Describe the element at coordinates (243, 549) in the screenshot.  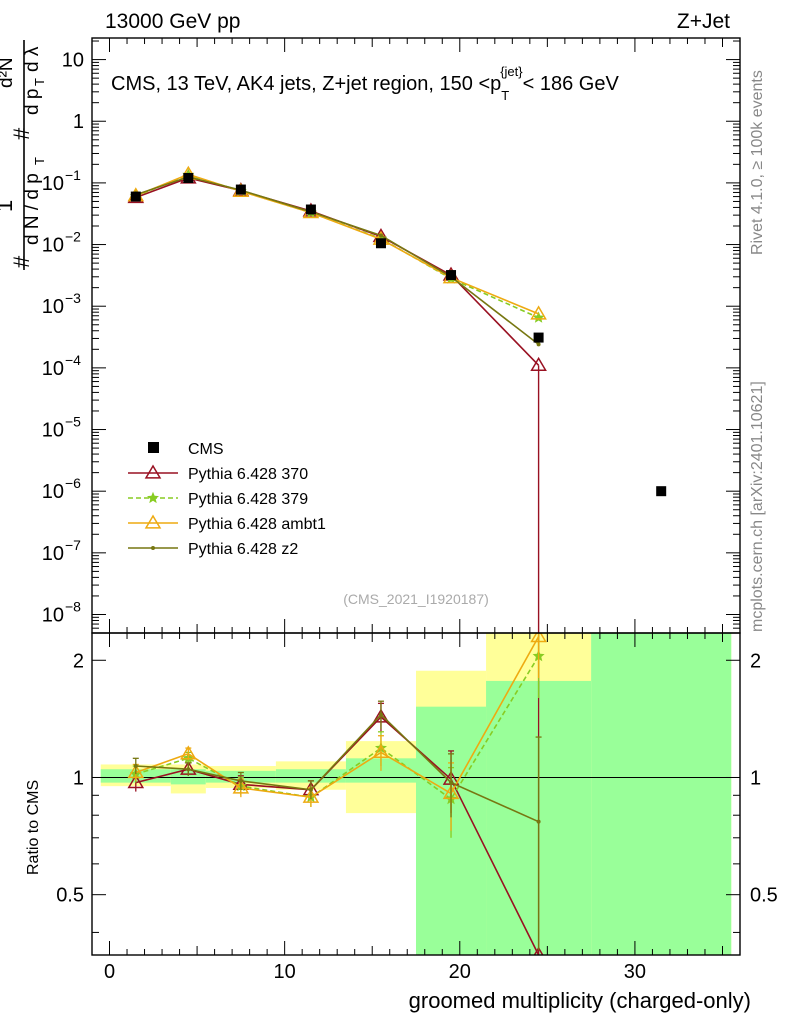
I see `legend-label-3: Pythia 6.428 z2` at that location.